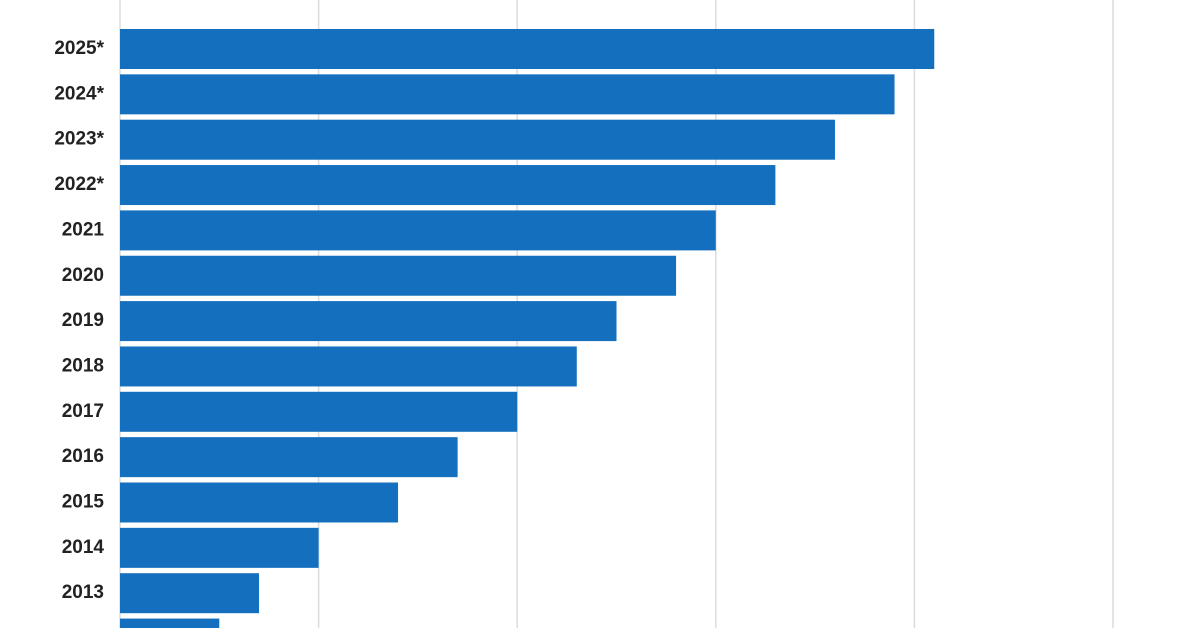 Image resolution: width=1196 pixels, height=628 pixels. I want to click on y-tick-label: 2017, so click(83, 411).